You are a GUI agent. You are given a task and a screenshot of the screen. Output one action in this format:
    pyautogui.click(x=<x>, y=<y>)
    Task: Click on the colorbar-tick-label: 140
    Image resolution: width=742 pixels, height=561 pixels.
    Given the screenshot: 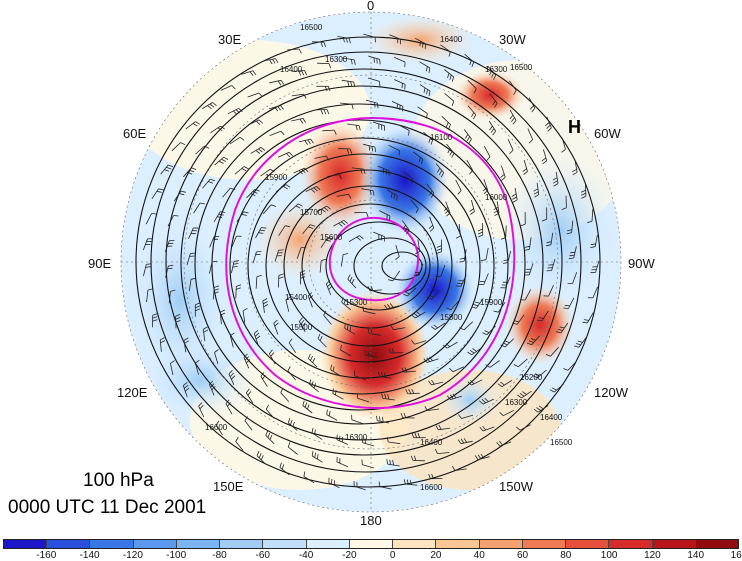 What is the action you would take?
    pyautogui.click(x=696, y=555)
    